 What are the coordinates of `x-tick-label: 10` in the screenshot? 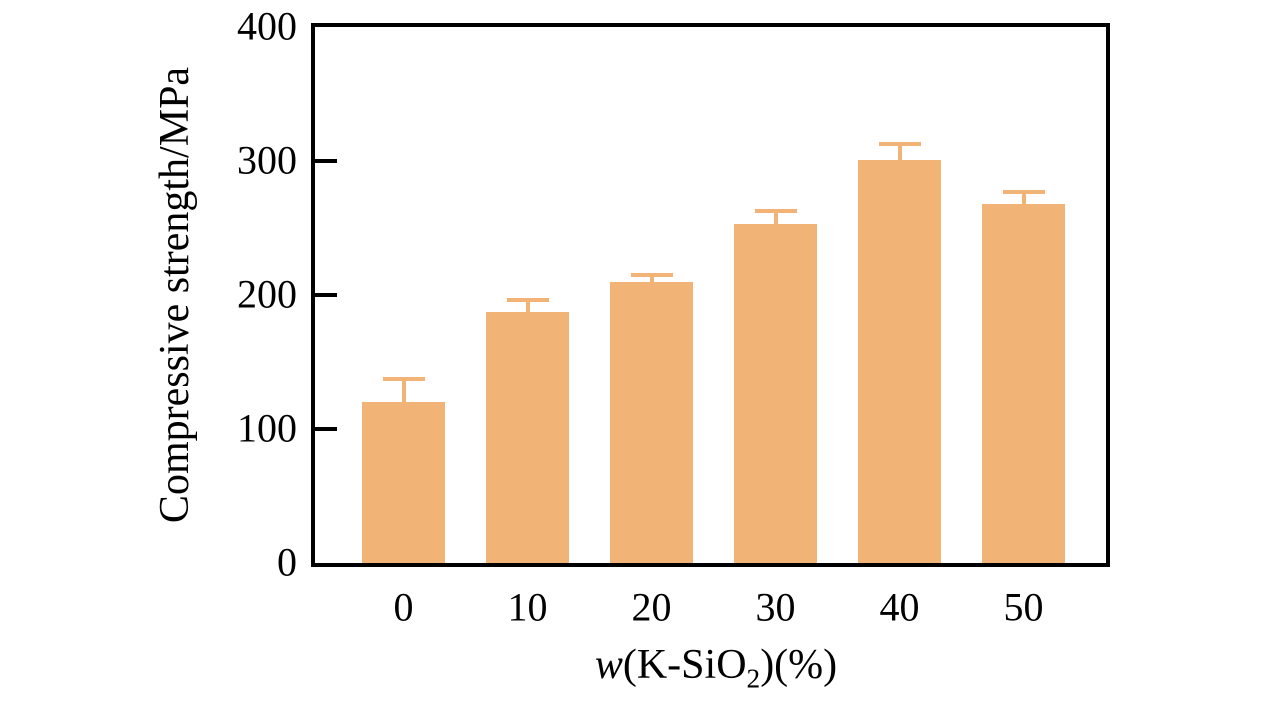 It's located at (527, 607).